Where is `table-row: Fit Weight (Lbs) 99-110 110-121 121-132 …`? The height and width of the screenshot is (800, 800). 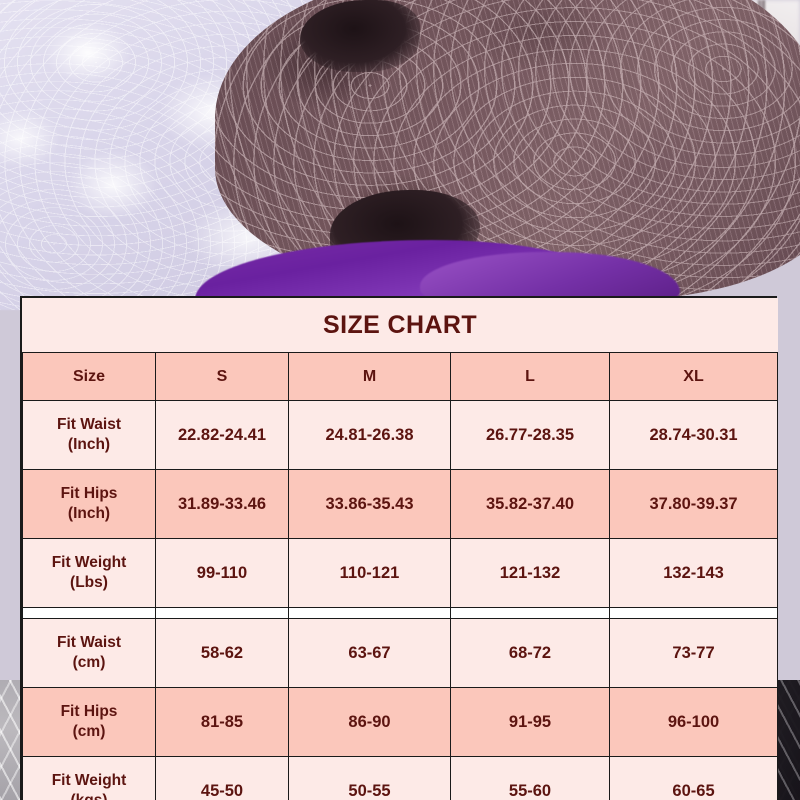
table-row: Fit Weight (Lbs) 99-110 110-121 121-132 … is located at coordinates (400, 573).